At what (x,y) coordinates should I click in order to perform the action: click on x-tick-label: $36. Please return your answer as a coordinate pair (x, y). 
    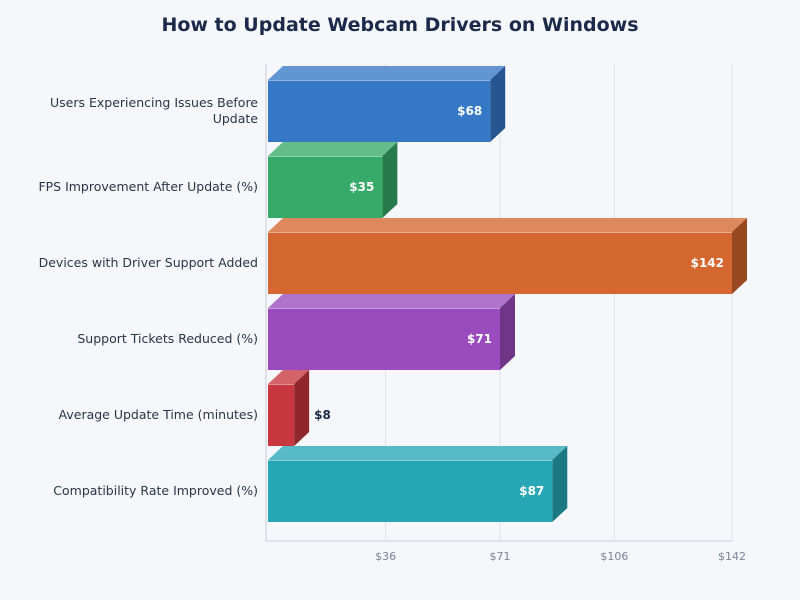
    Looking at the image, I should click on (385, 556).